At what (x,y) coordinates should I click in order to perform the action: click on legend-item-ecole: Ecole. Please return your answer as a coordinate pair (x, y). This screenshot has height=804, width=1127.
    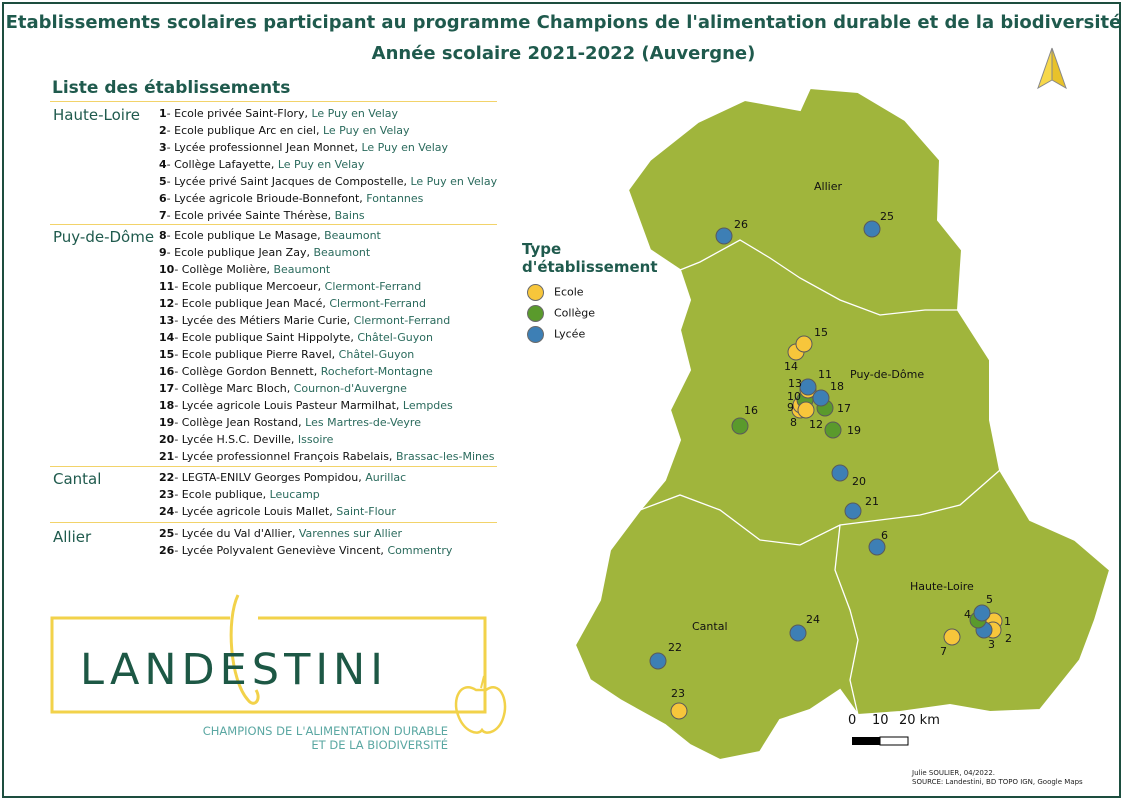
    Looking at the image, I should click on (555, 292).